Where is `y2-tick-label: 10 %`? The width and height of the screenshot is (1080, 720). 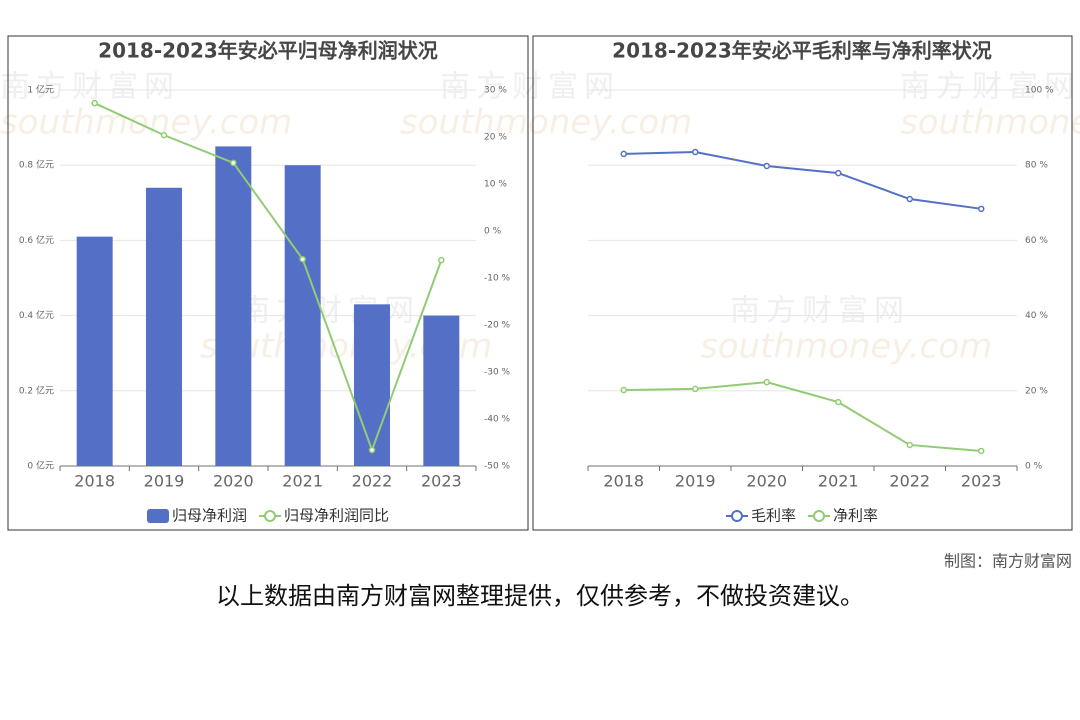
y2-tick-label: 10 % is located at coordinates (495, 185).